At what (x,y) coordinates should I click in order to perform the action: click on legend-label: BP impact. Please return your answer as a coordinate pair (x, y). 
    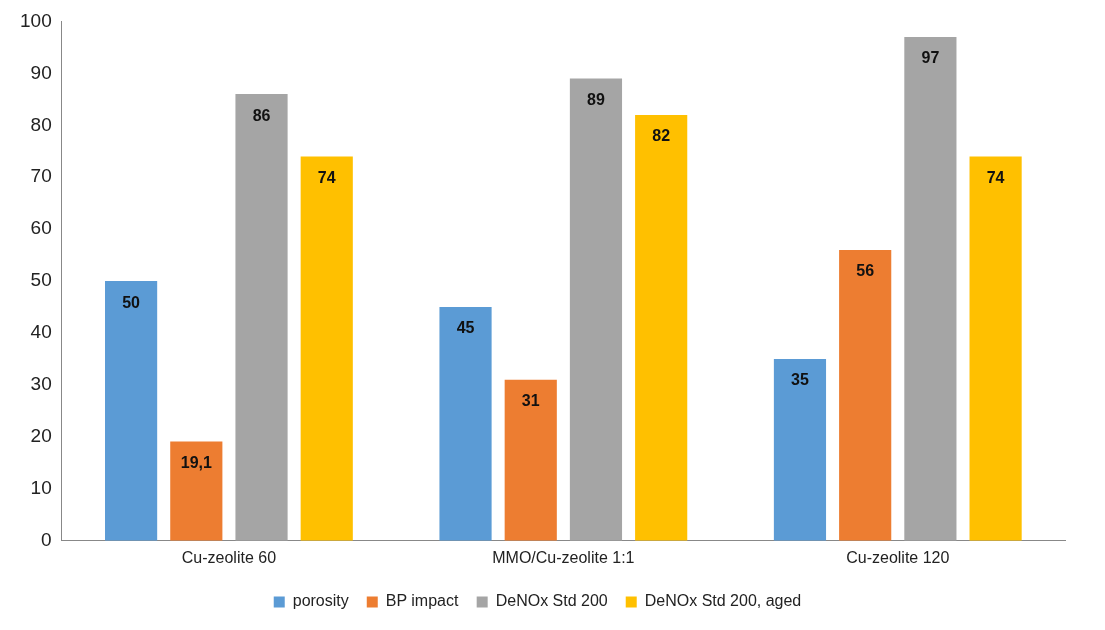
    Looking at the image, I should click on (422, 601).